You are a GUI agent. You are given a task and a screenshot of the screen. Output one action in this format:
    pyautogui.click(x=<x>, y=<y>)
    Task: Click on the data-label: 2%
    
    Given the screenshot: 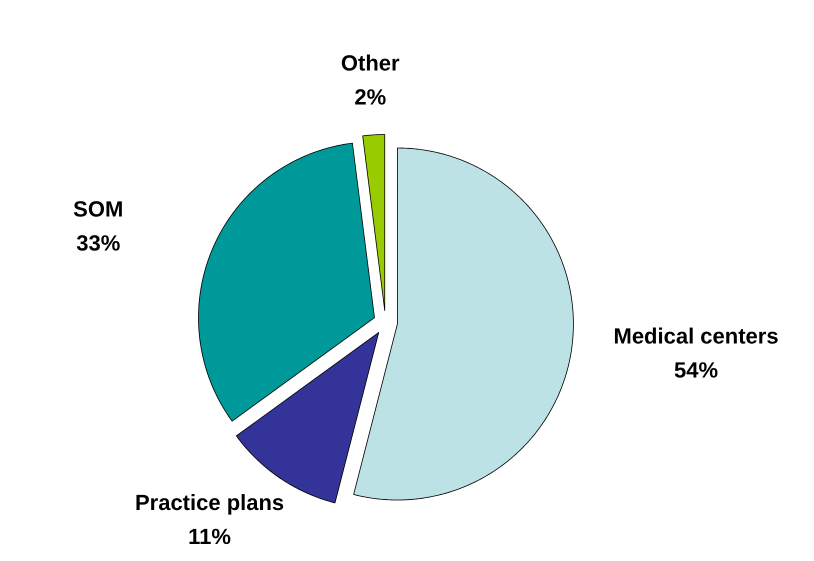 What is the action you would take?
    pyautogui.click(x=370, y=97)
    